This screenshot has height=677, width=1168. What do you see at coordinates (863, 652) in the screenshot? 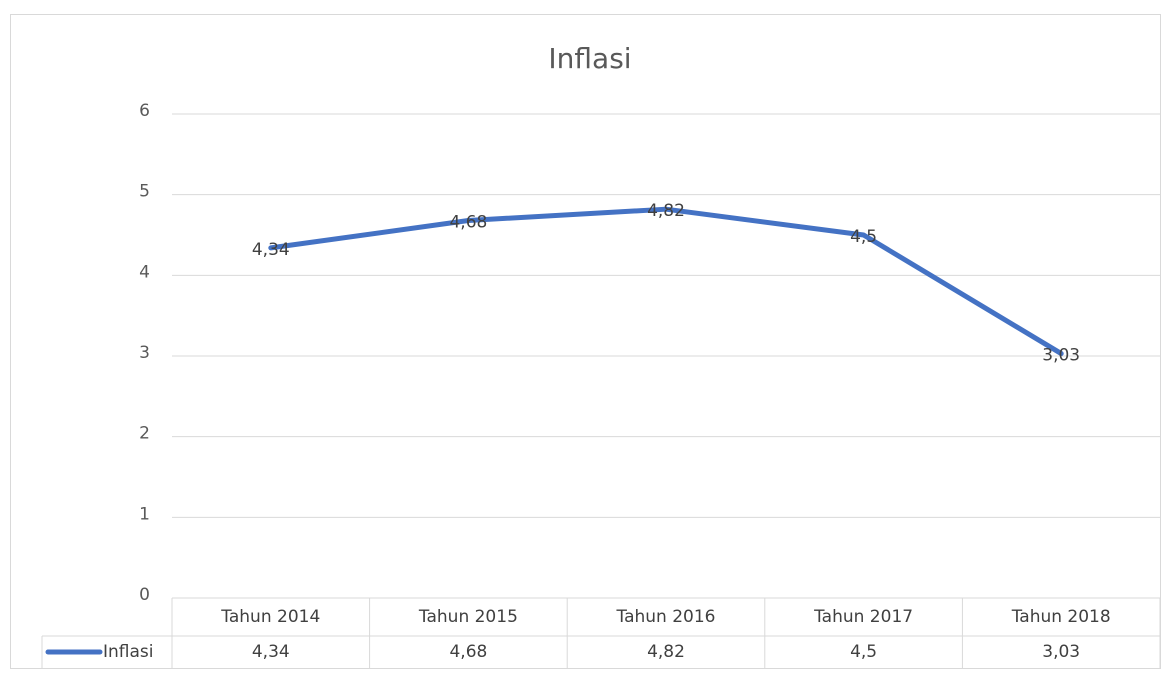
I see `table-value: 4,5` at bounding box center [863, 652].